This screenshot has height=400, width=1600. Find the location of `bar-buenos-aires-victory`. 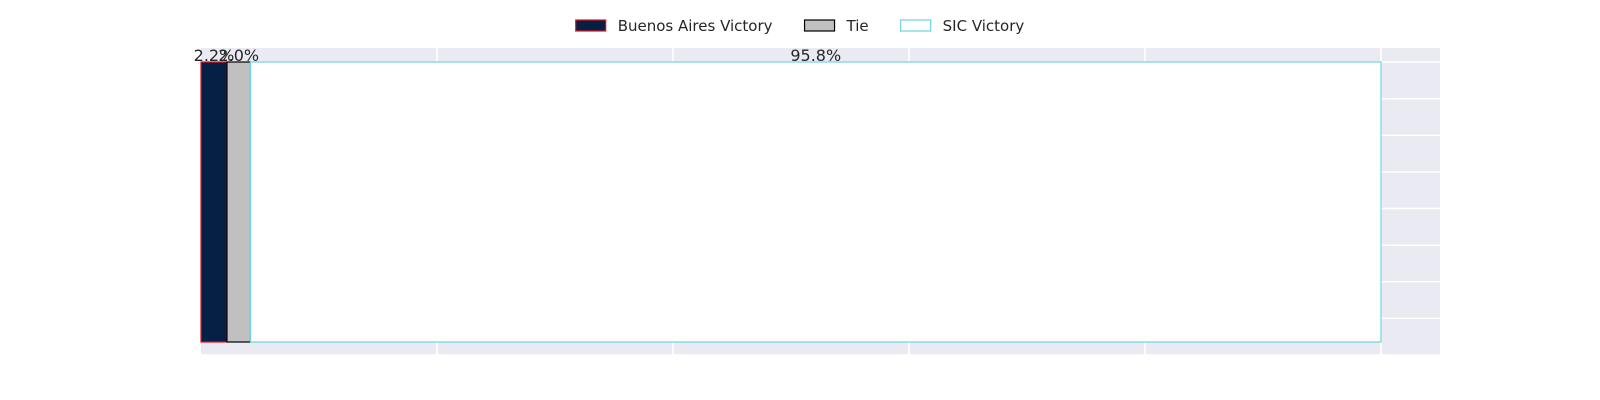

bar-buenos-aires-victory is located at coordinates (214, 202).